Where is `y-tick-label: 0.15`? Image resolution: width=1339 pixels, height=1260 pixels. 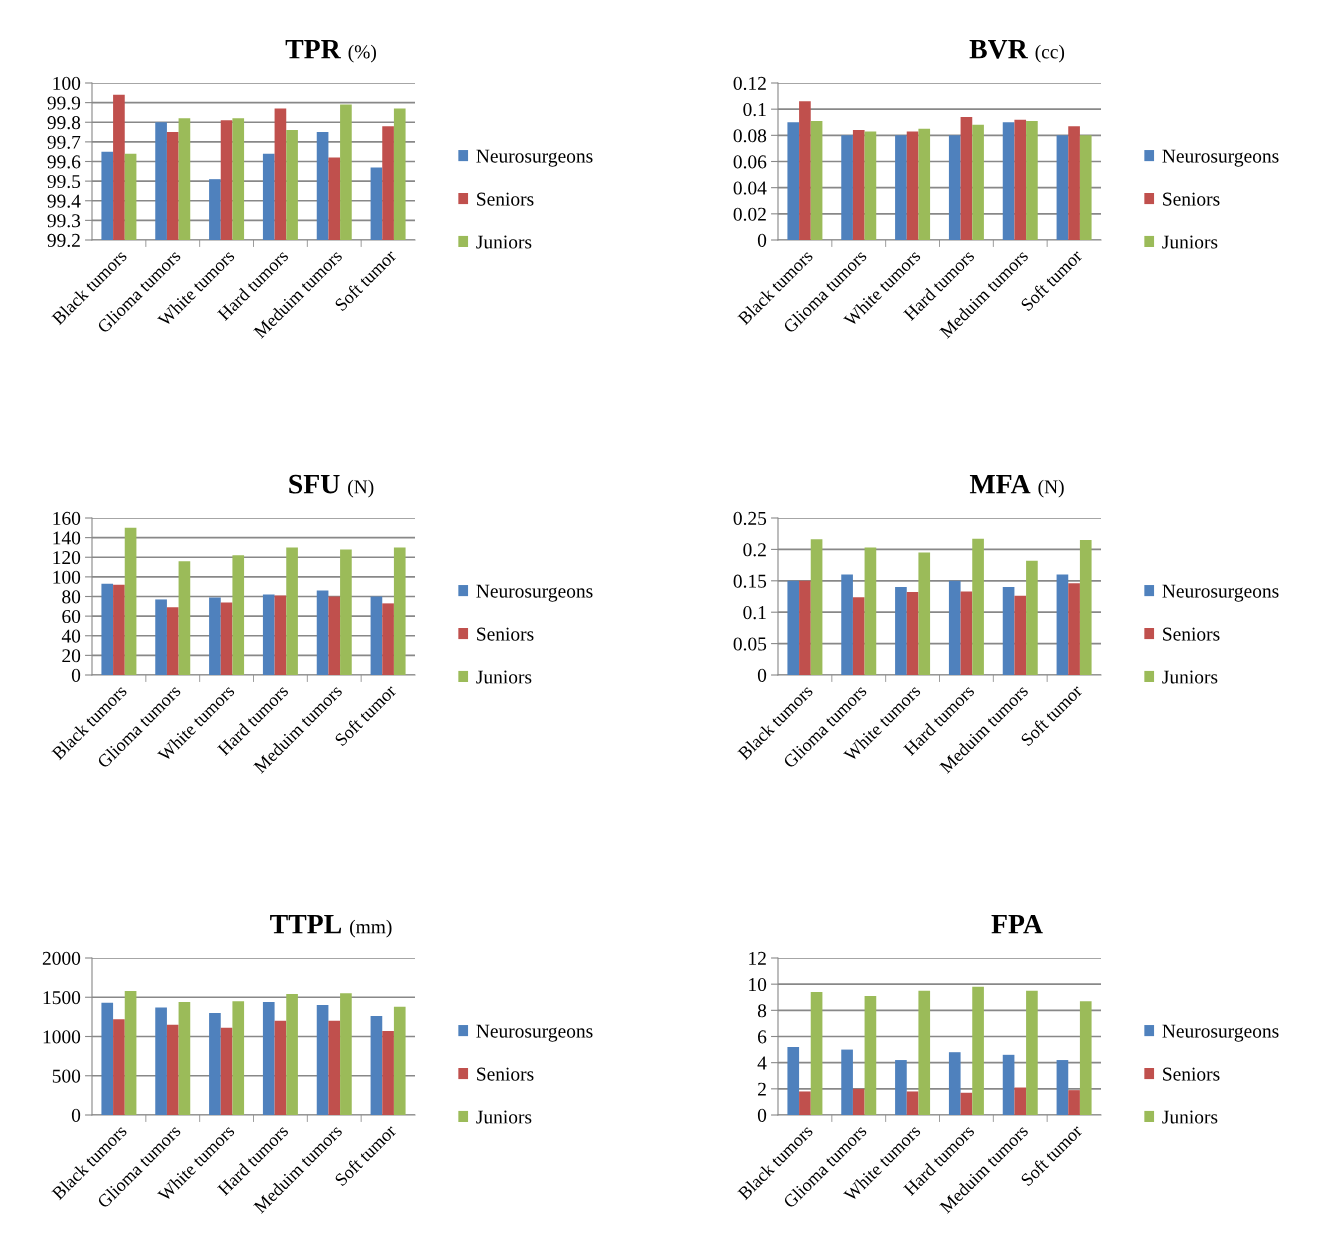 y-tick-label: 0.15 is located at coordinates (750, 581).